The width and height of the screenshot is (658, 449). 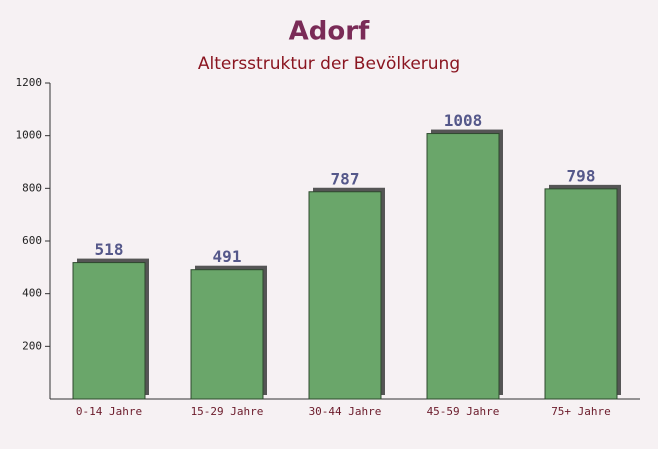 What do you see at coordinates (345, 178) in the screenshot?
I see `value-label: 787` at bounding box center [345, 178].